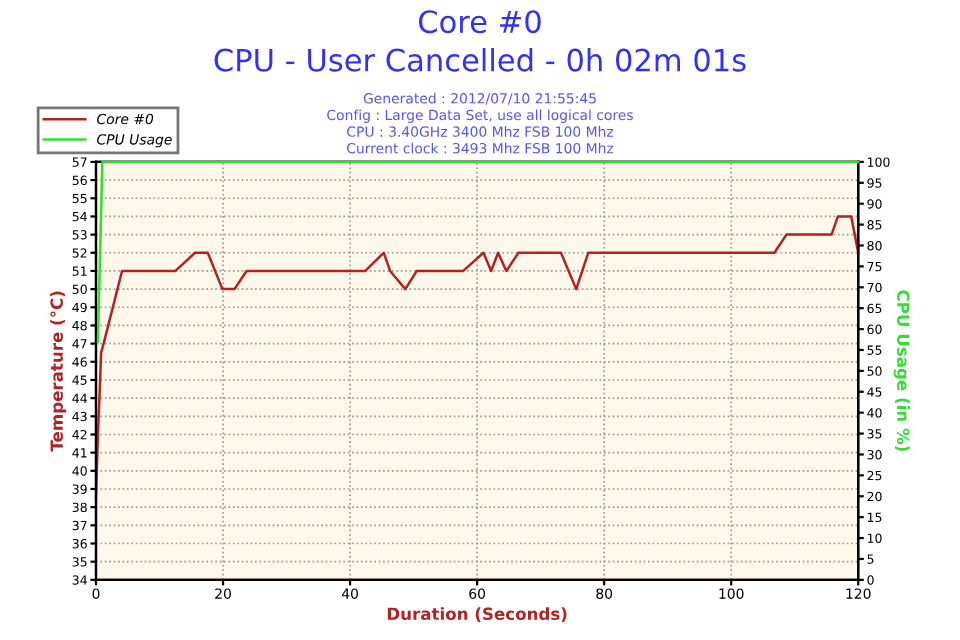 This screenshot has height=640, width=960. I want to click on x-axis-title: Duration (Seconds), so click(477, 615).